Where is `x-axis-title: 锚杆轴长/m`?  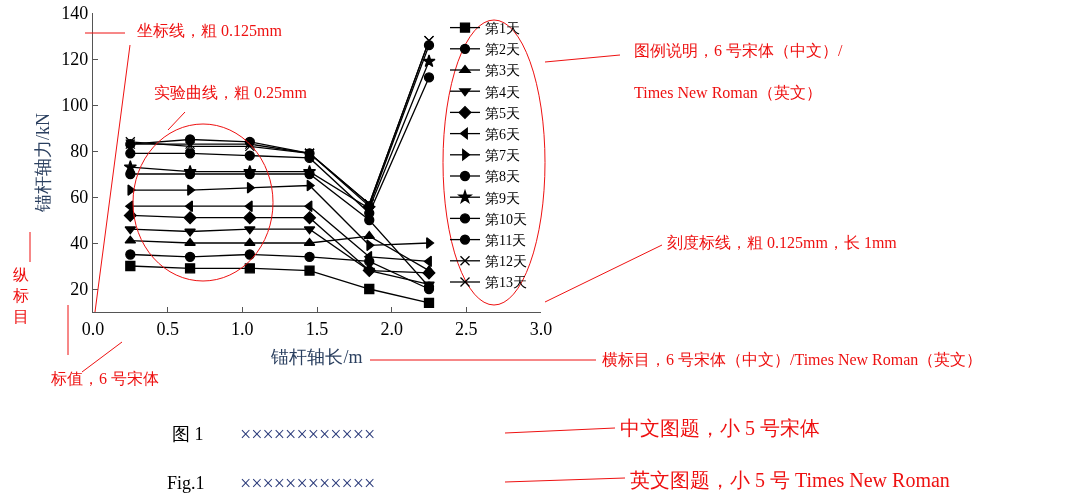 x-axis-title: 锚杆轴长/m is located at coordinates (316, 356).